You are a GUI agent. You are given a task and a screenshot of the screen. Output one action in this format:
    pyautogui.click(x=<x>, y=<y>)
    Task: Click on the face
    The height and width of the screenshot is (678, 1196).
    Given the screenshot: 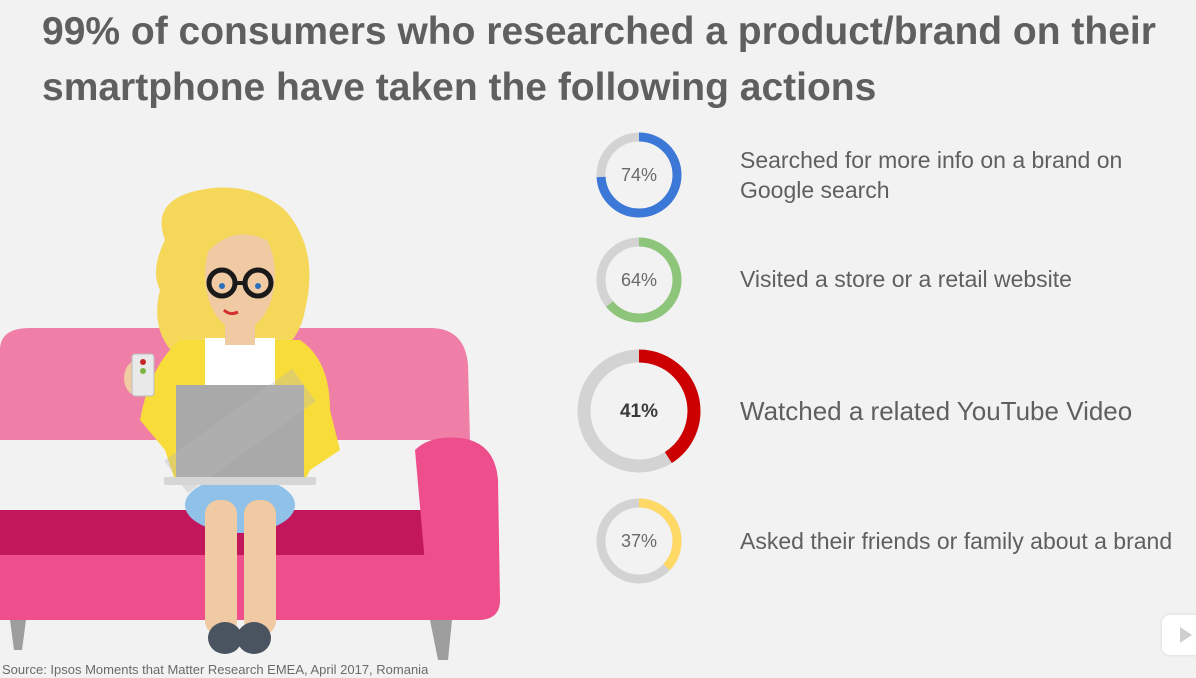 What is the action you would take?
    pyautogui.click(x=240, y=275)
    